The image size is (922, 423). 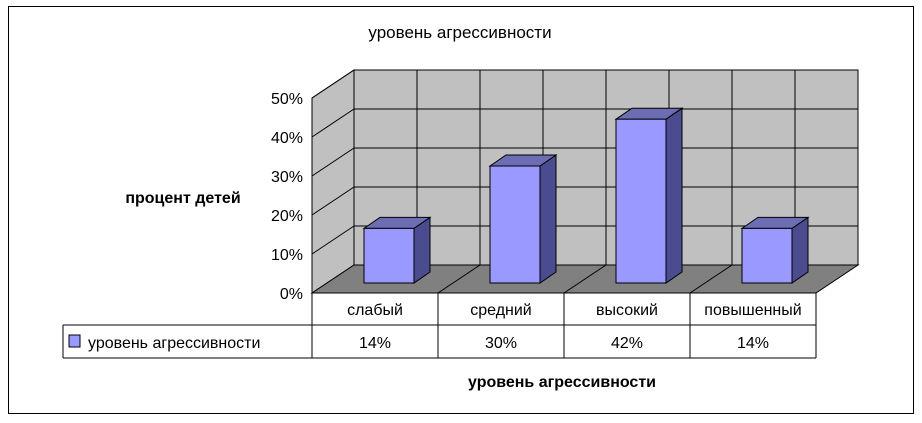 I want to click on y-tick-label: 0%, so click(x=291, y=294).